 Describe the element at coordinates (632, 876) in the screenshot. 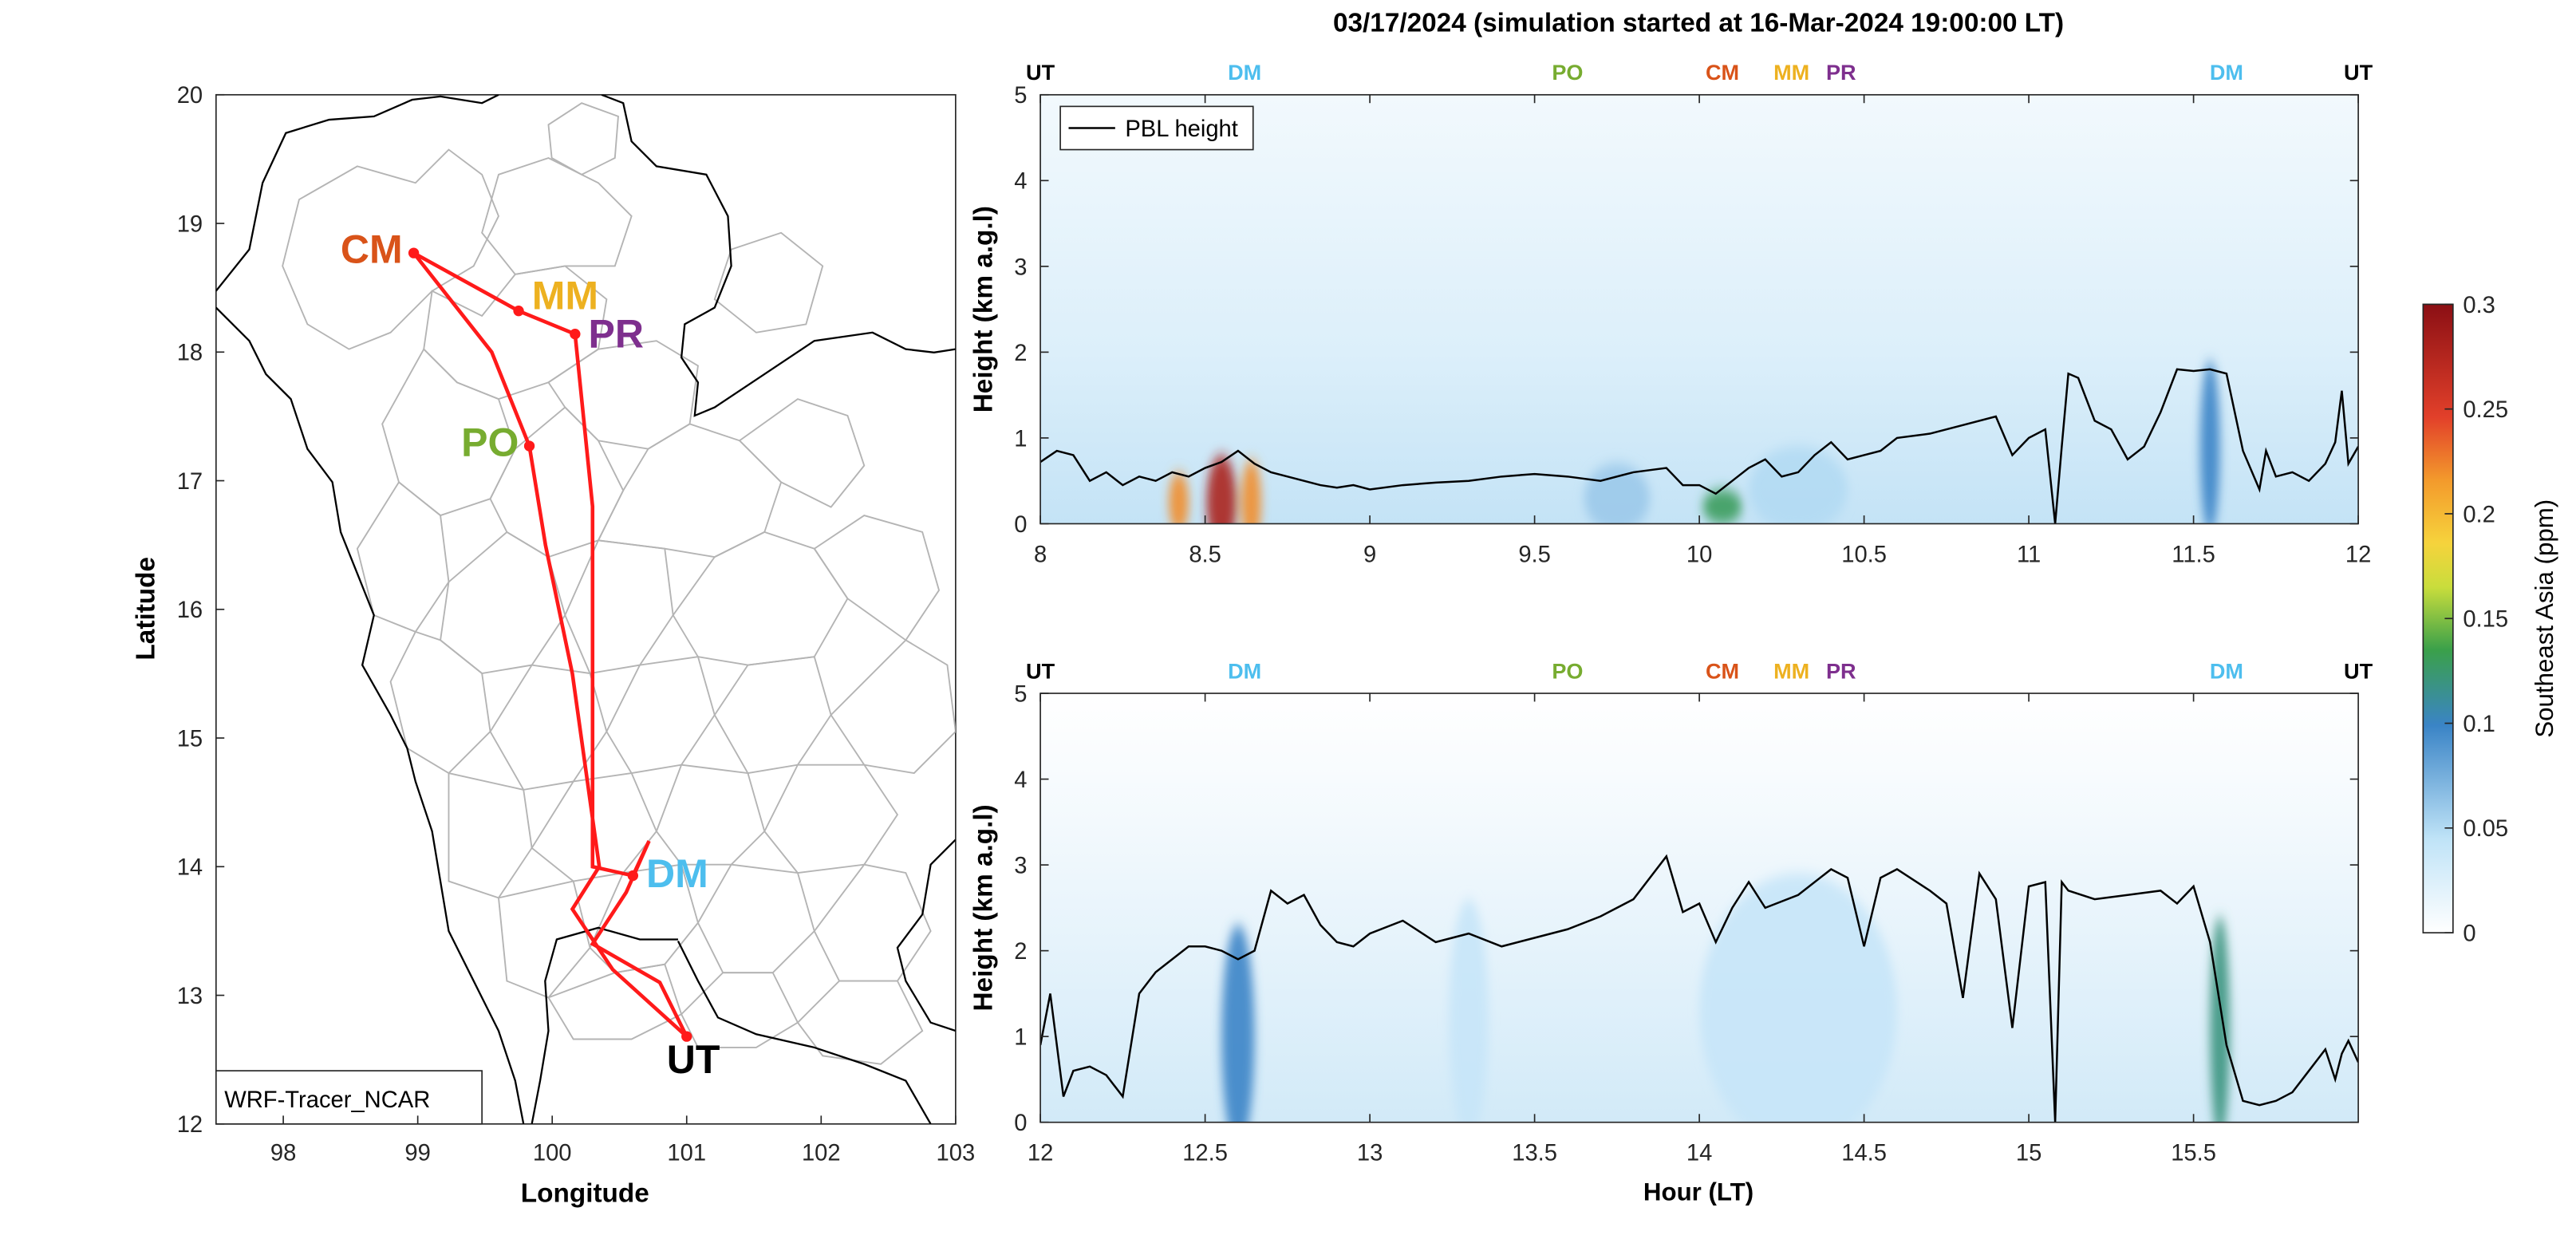

I see `station-marker-dm` at that location.